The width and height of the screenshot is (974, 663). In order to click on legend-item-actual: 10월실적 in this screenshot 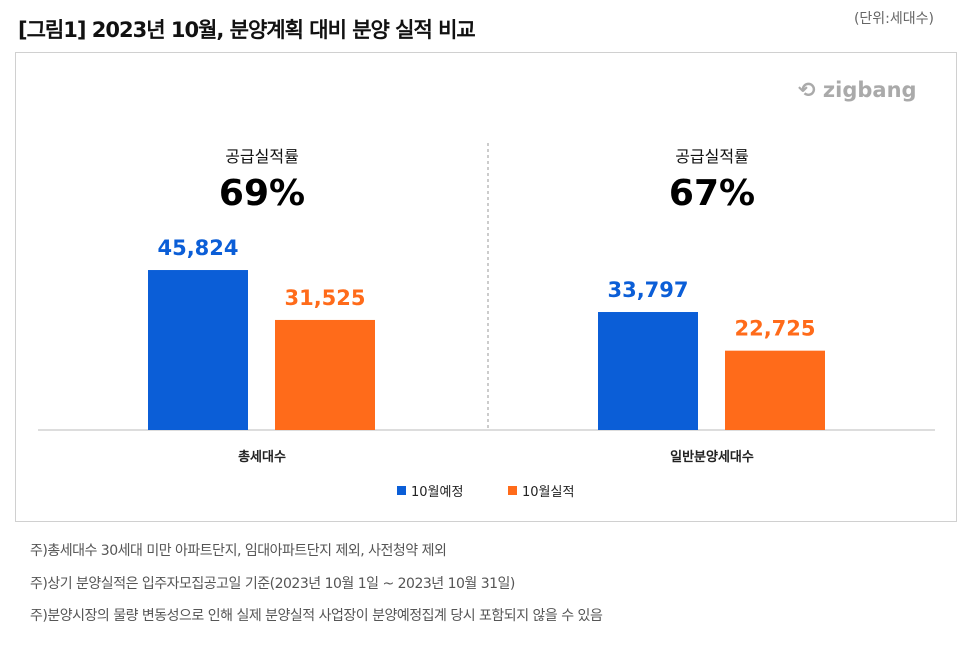, I will do `click(541, 490)`.